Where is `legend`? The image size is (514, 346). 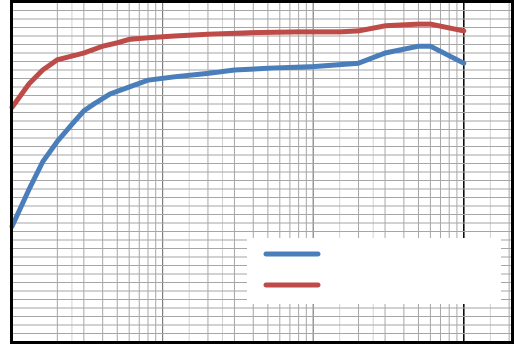 legend is located at coordinates (292, 269).